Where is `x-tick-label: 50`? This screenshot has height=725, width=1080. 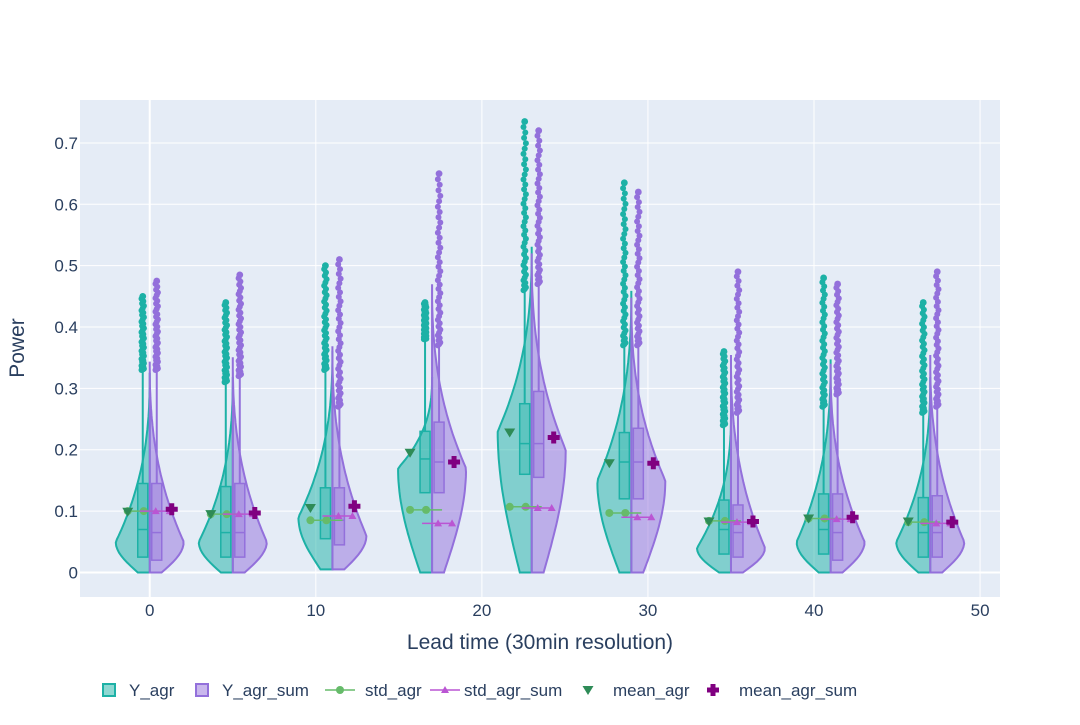 x-tick-label: 50 is located at coordinates (980, 610).